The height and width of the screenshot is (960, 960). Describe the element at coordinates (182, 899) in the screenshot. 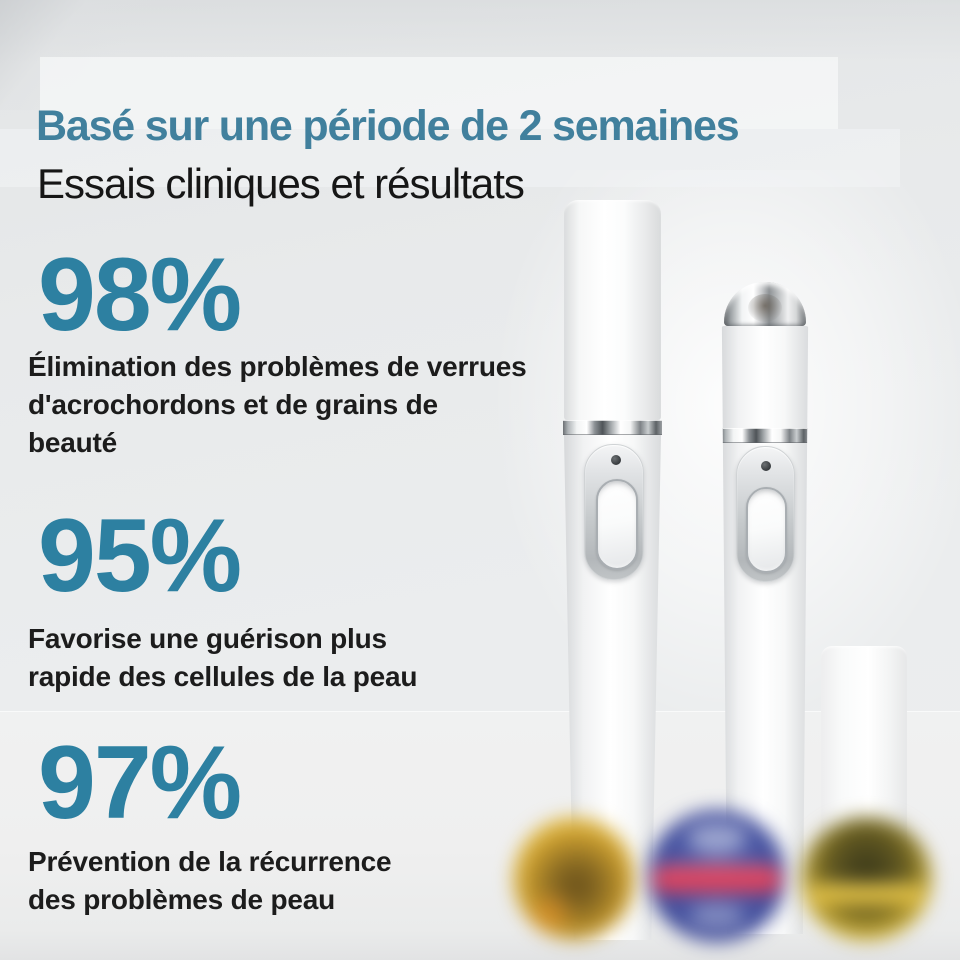

I see `stat-description-line: des problèmes de peau` at that location.